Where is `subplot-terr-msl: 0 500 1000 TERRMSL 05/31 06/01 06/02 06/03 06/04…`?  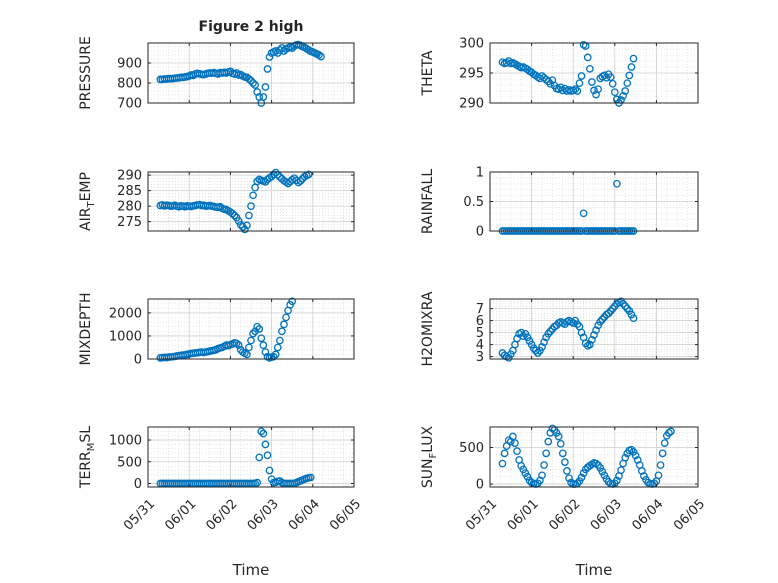
subplot-terr-msl: 0 500 1000 TERRMSL 05/31 06/01 06/02 06/03 06/04… is located at coordinates (221, 480).